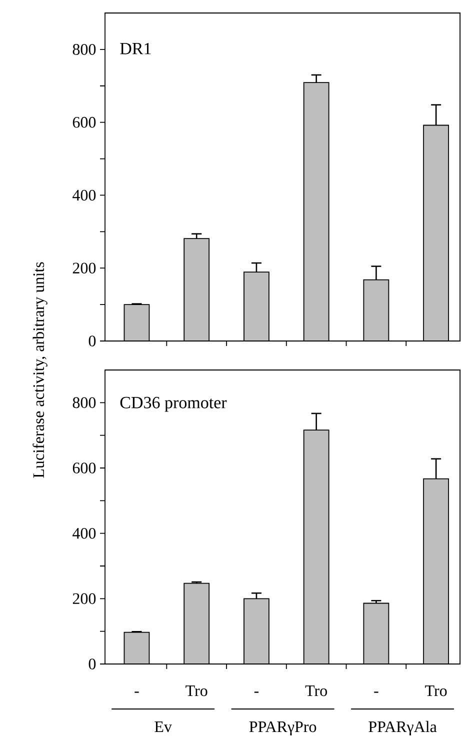  What do you see at coordinates (40, 370) in the screenshot?
I see `y-axis-title: Luciferase activity, arbitrary units` at bounding box center [40, 370].